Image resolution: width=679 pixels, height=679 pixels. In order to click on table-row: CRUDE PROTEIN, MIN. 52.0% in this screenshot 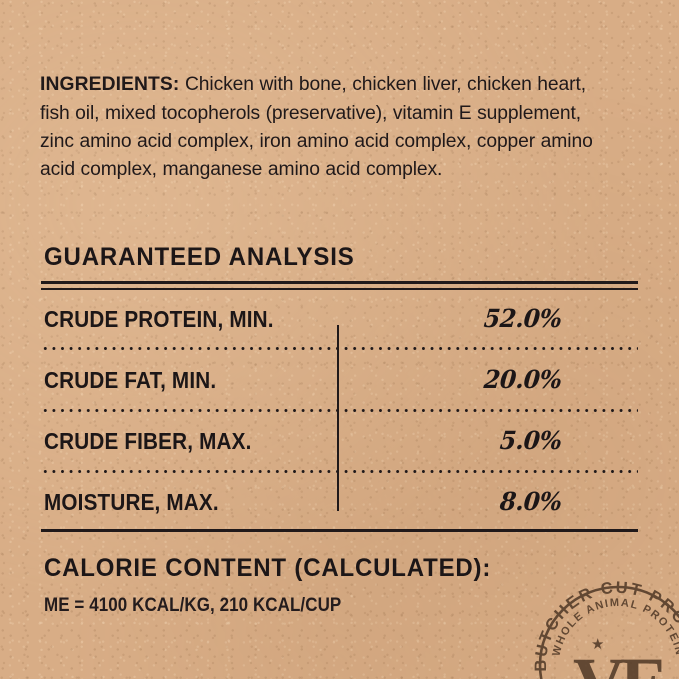, I will do `click(339, 320)`.